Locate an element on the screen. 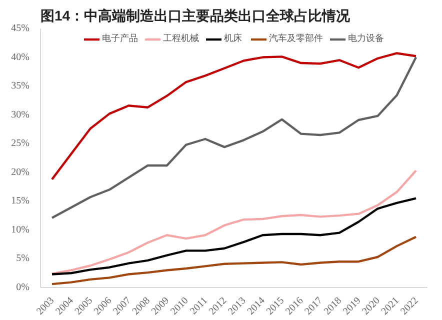  legend-label: 电力设备 is located at coordinates (366, 38).